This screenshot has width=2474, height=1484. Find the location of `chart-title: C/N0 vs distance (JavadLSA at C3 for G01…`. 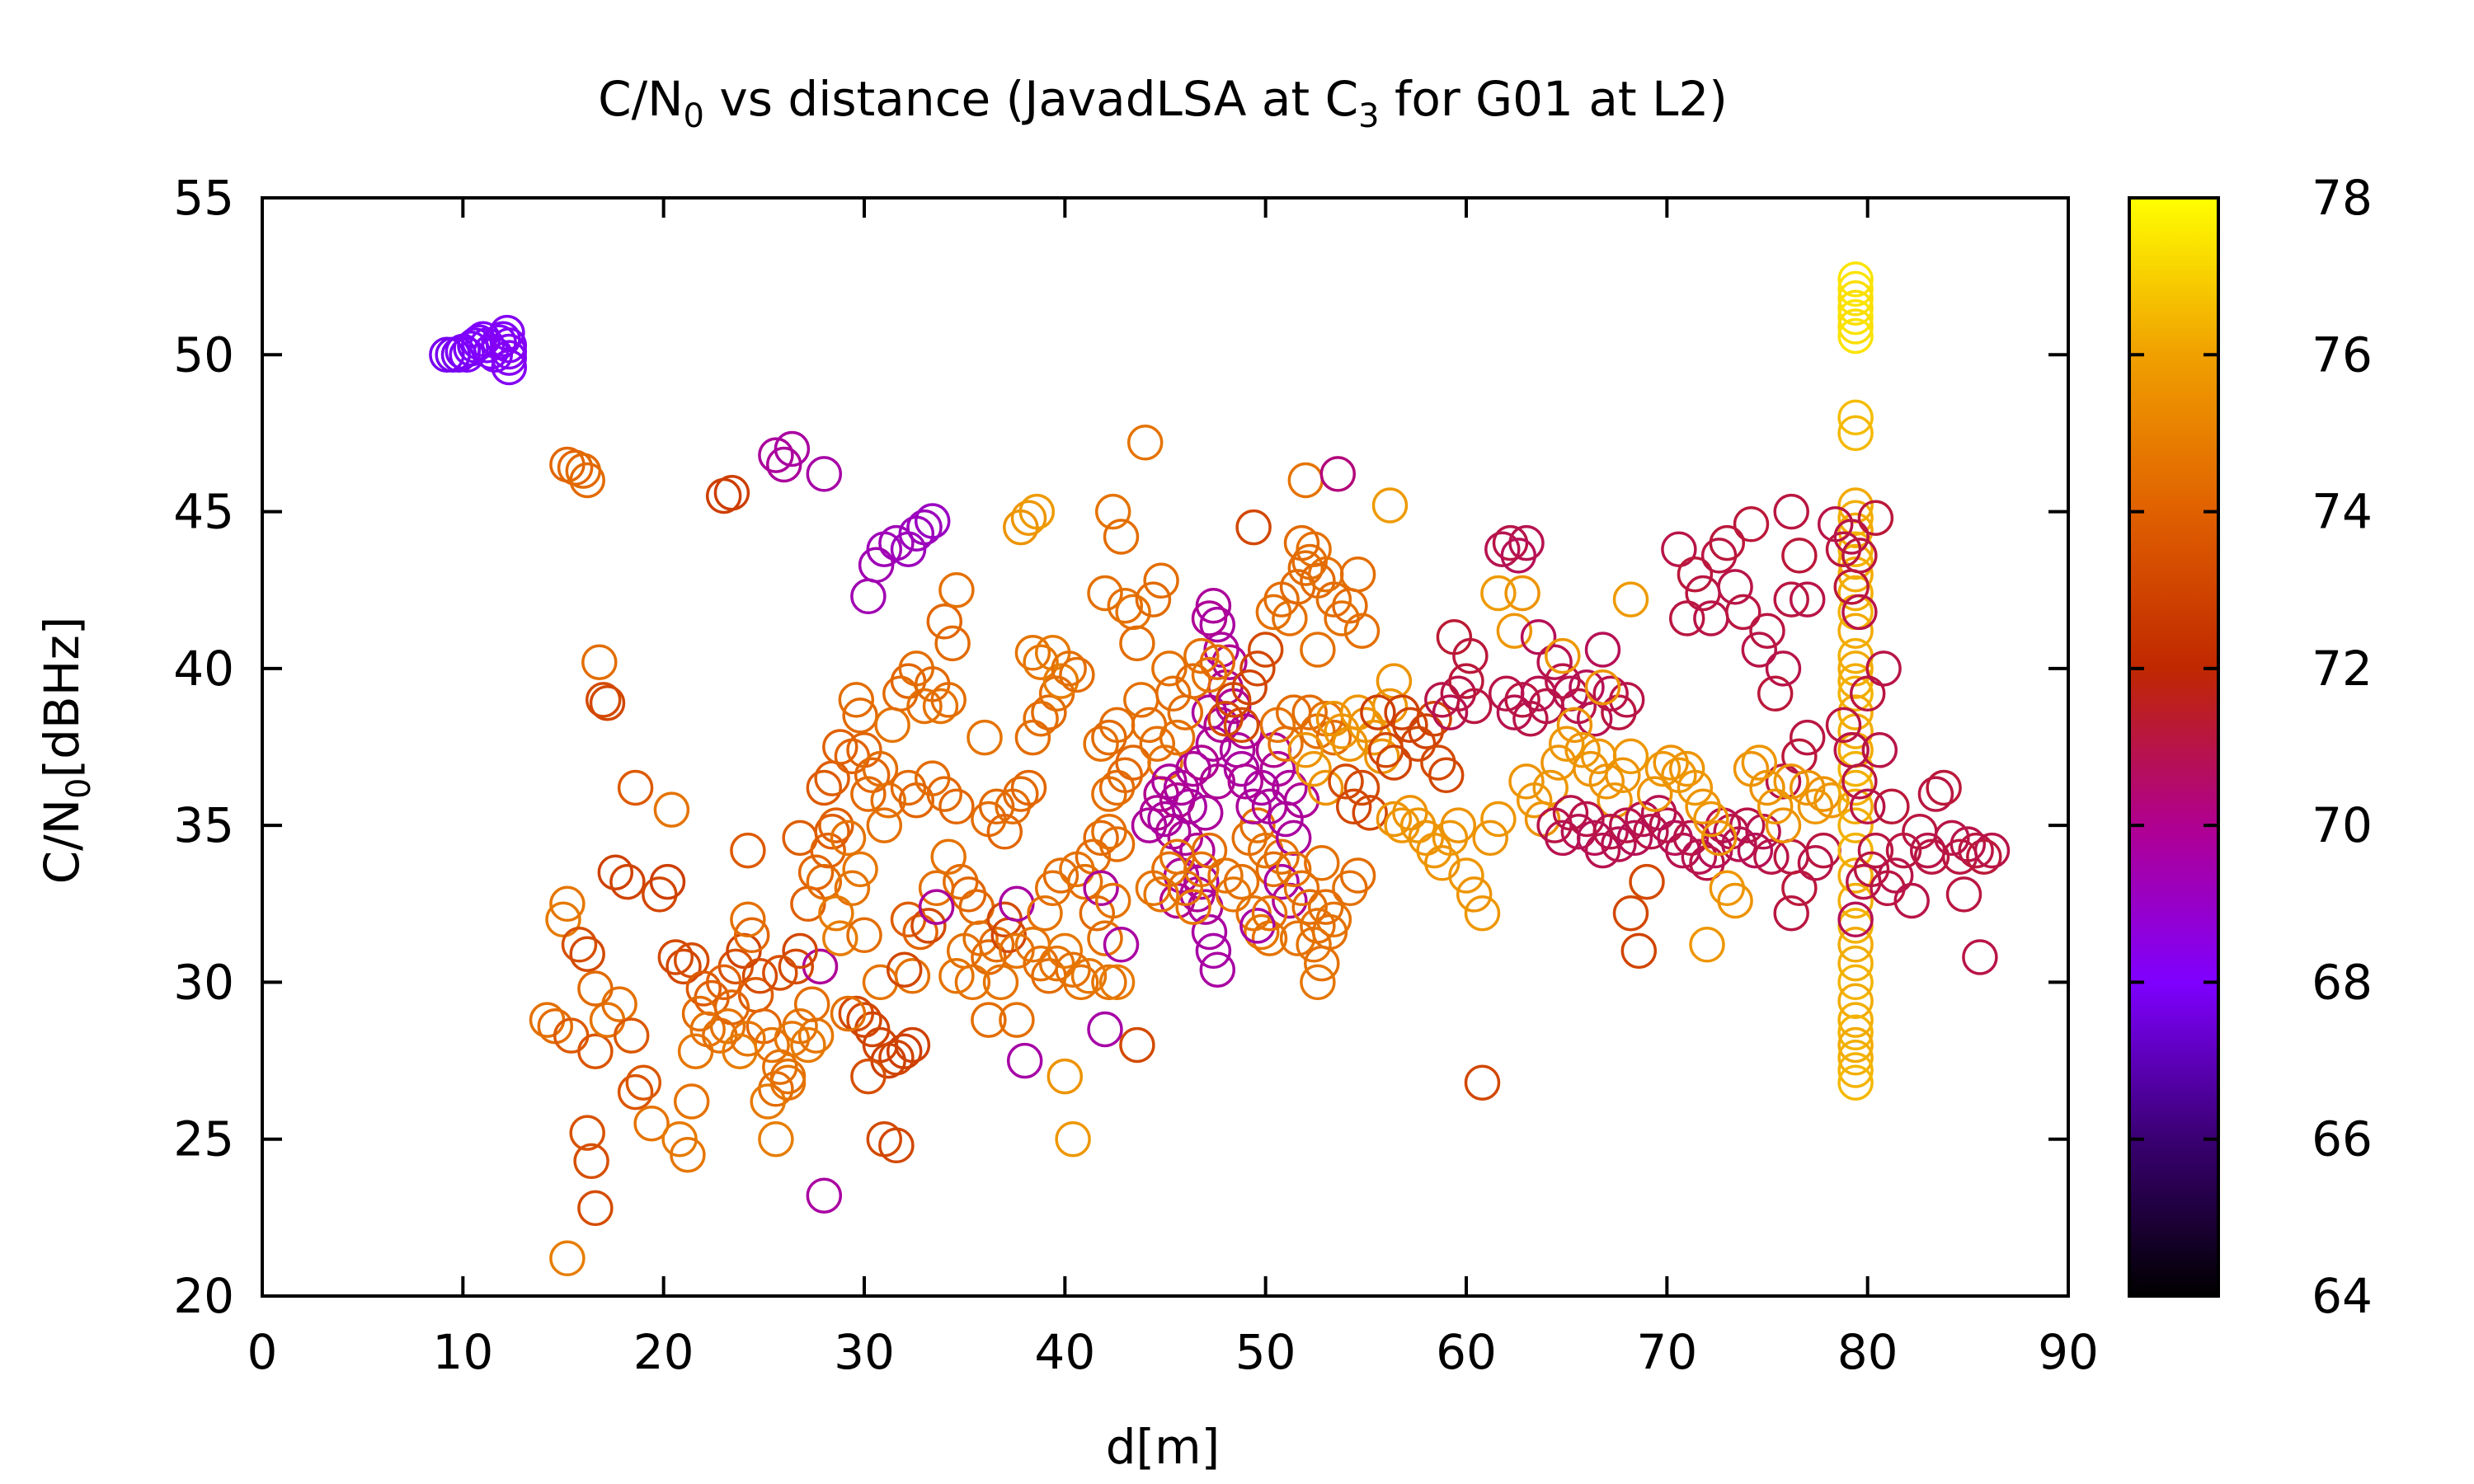

chart-title: C/N0 vs distance (JavadLSA at C3 for G01… is located at coordinates (1163, 103).